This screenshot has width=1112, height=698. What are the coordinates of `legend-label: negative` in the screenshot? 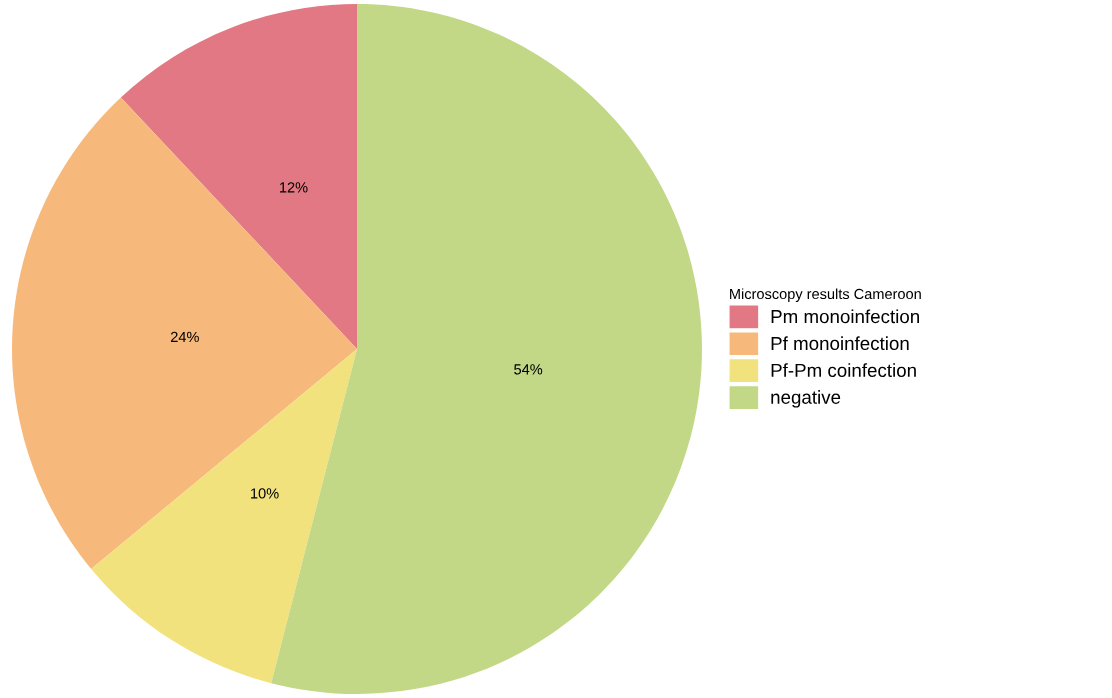 It's located at (806, 399).